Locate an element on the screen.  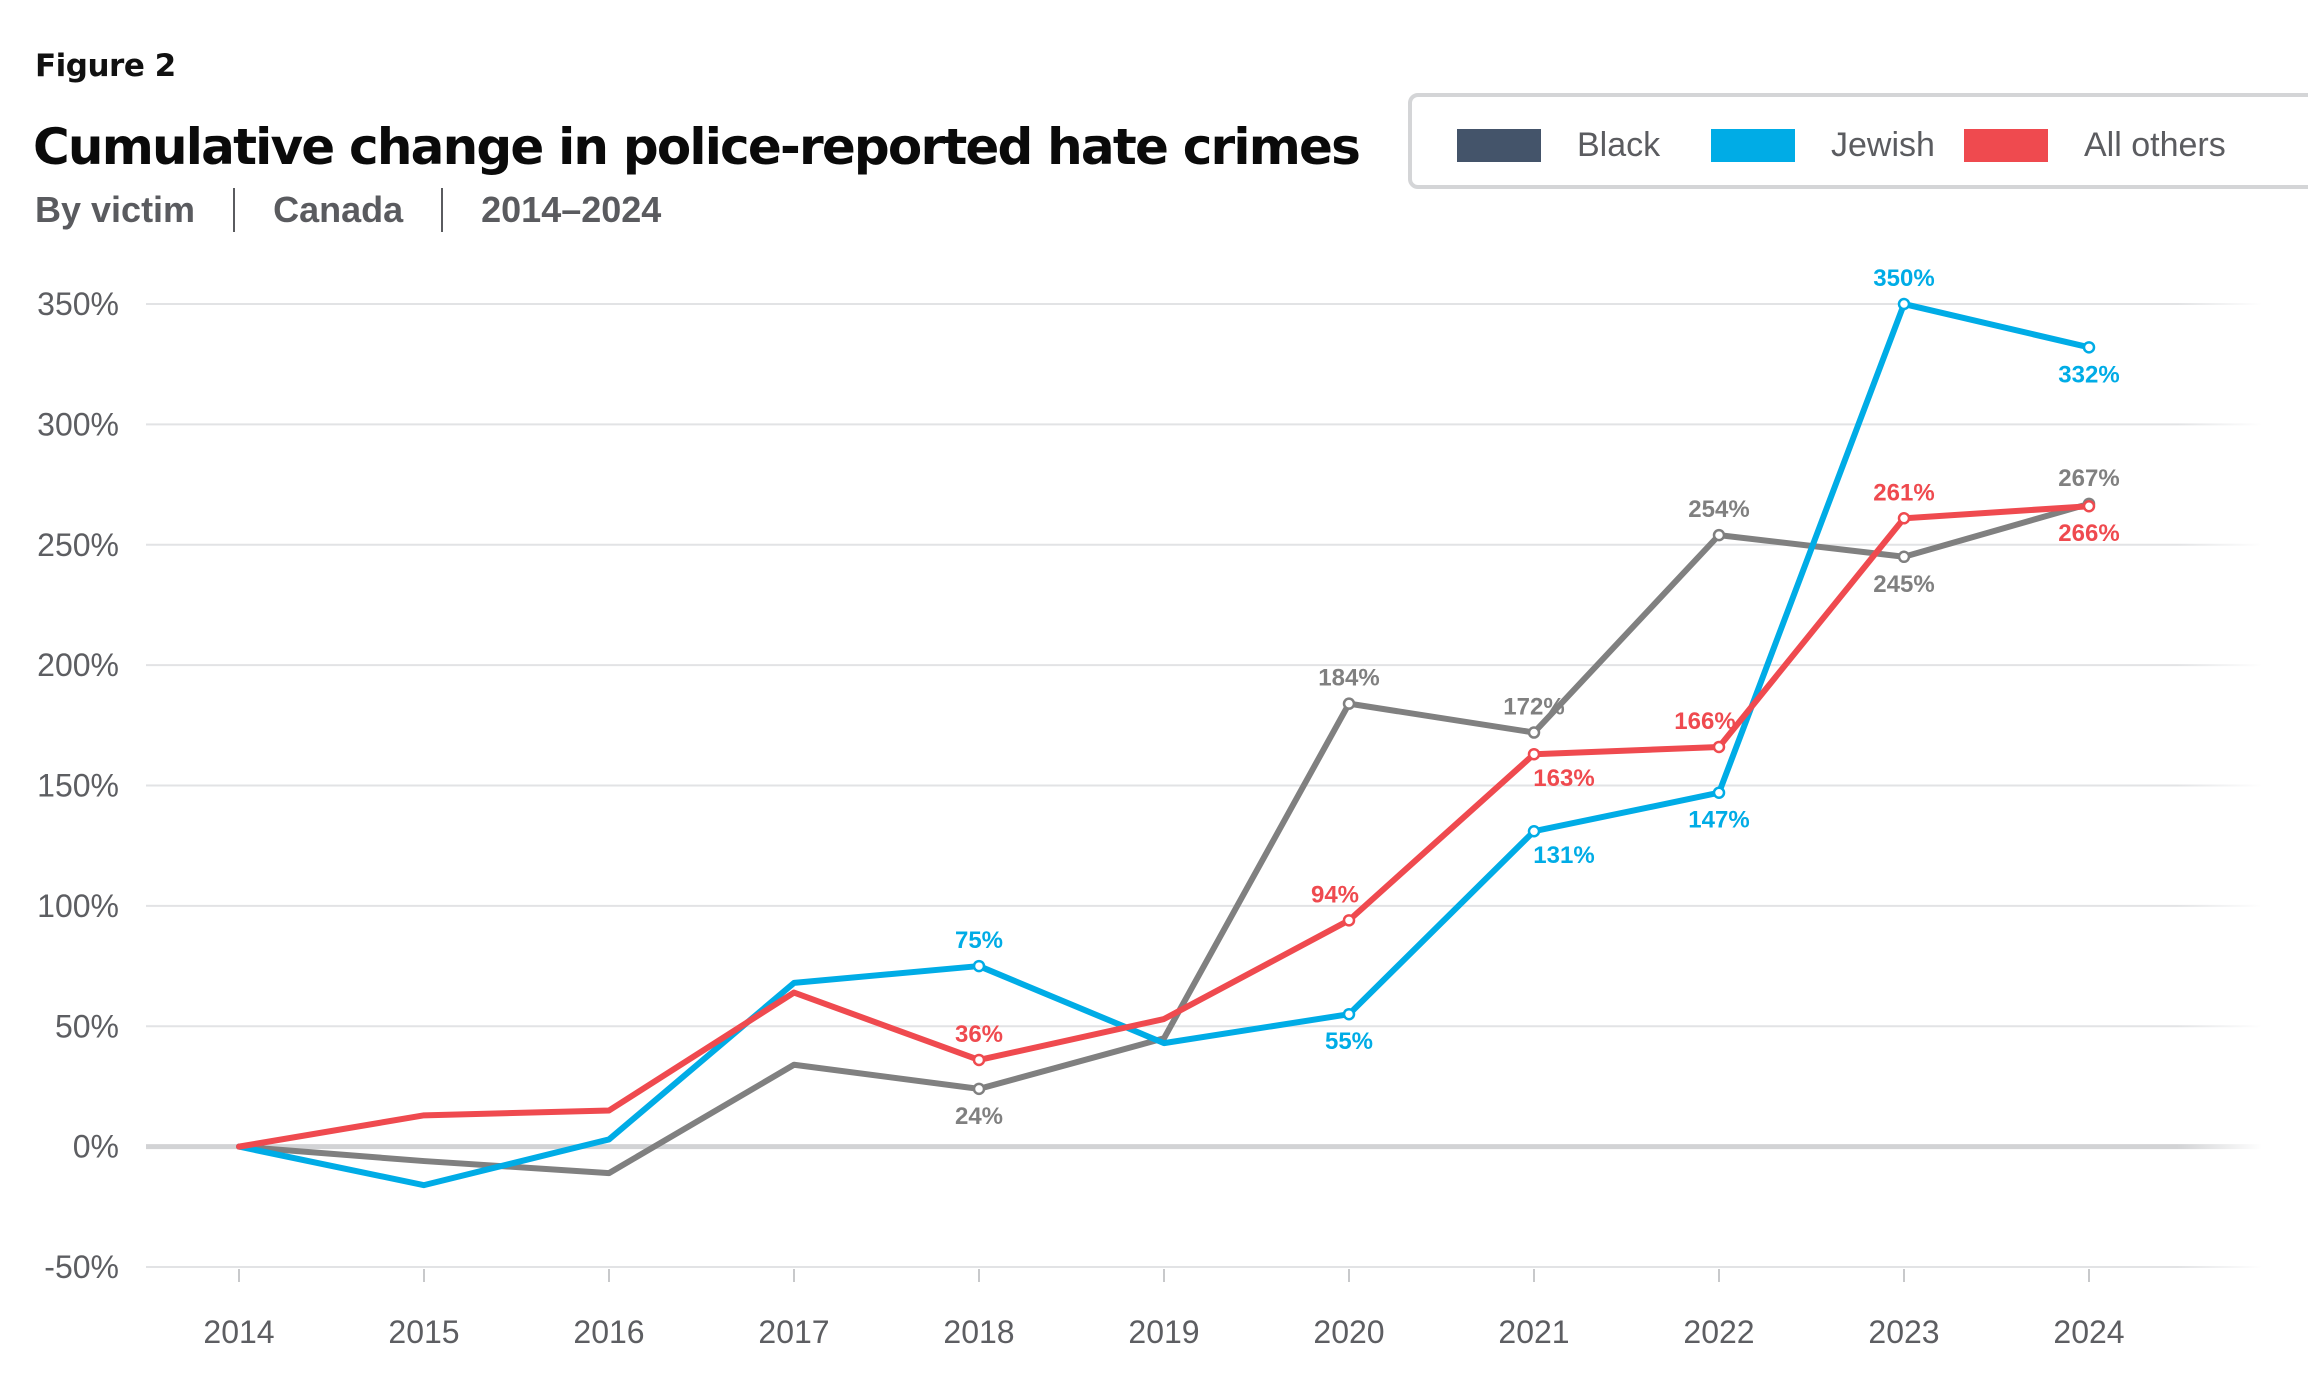
y-tick-label: 100% is located at coordinates (78, 906).